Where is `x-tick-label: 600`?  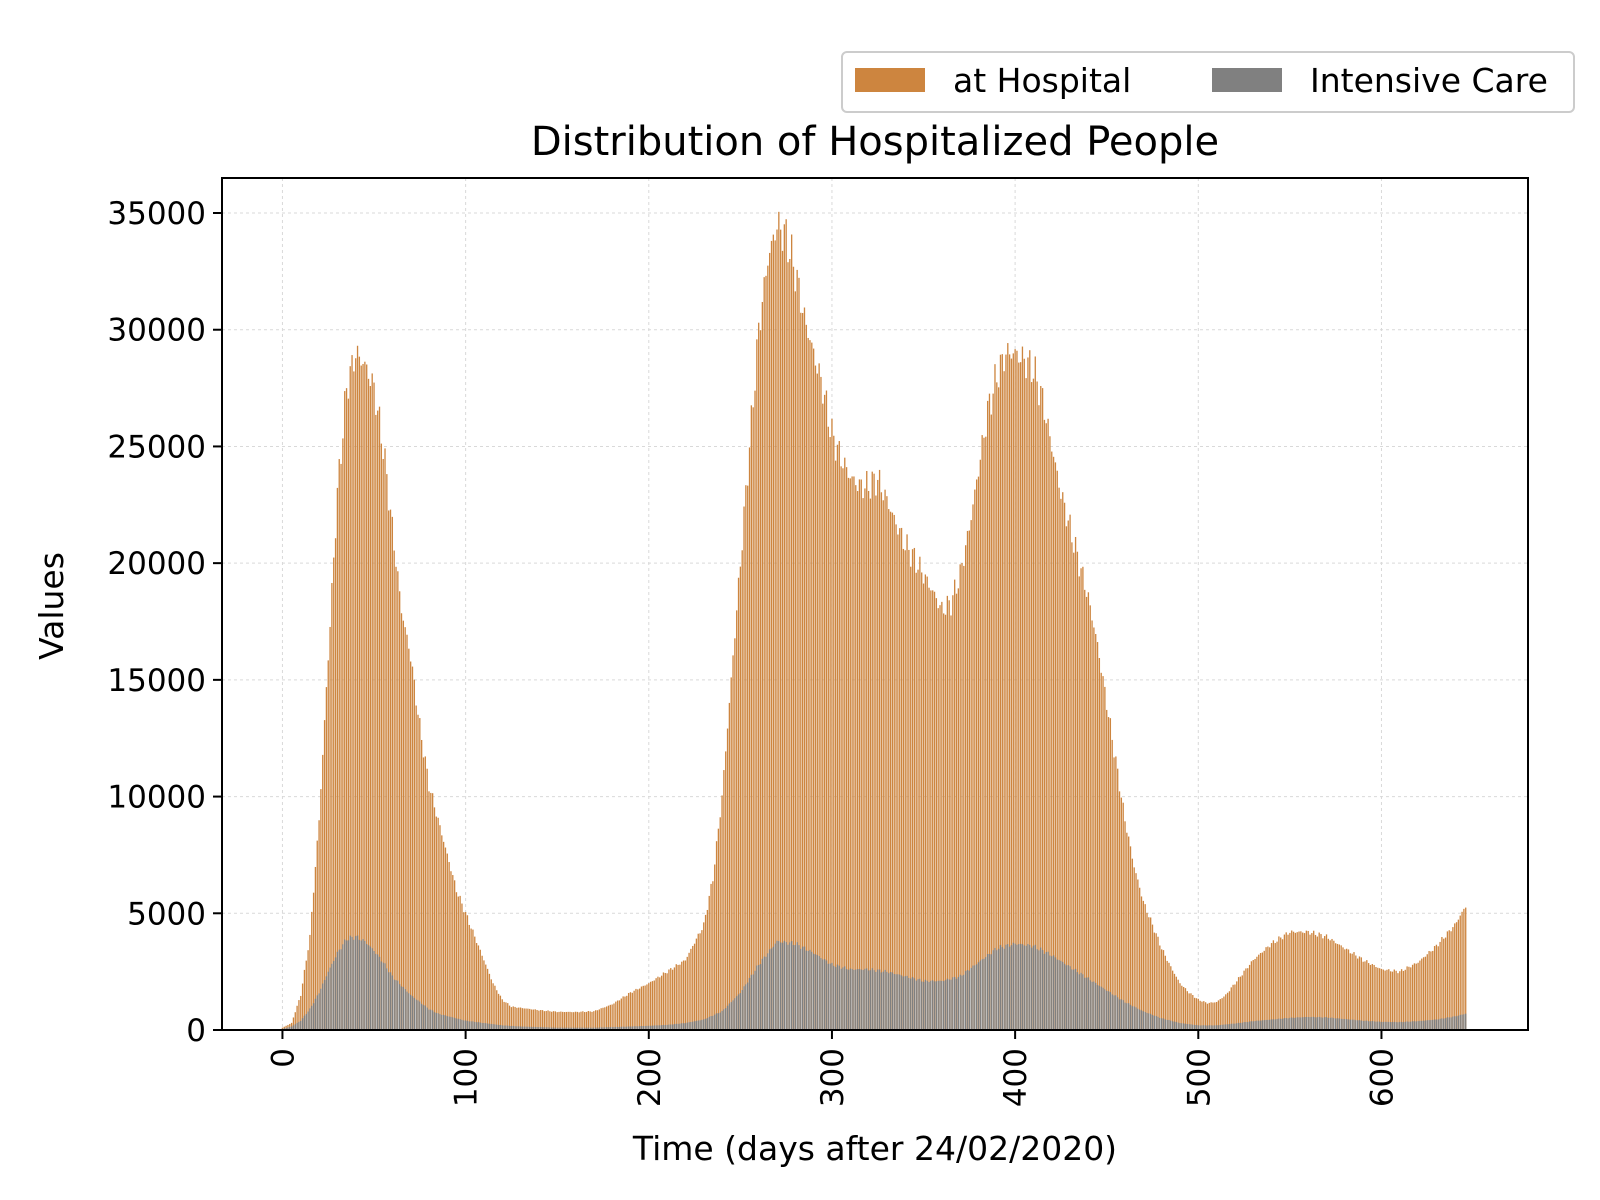 x-tick-label: 600 is located at coordinates (1382, 1077).